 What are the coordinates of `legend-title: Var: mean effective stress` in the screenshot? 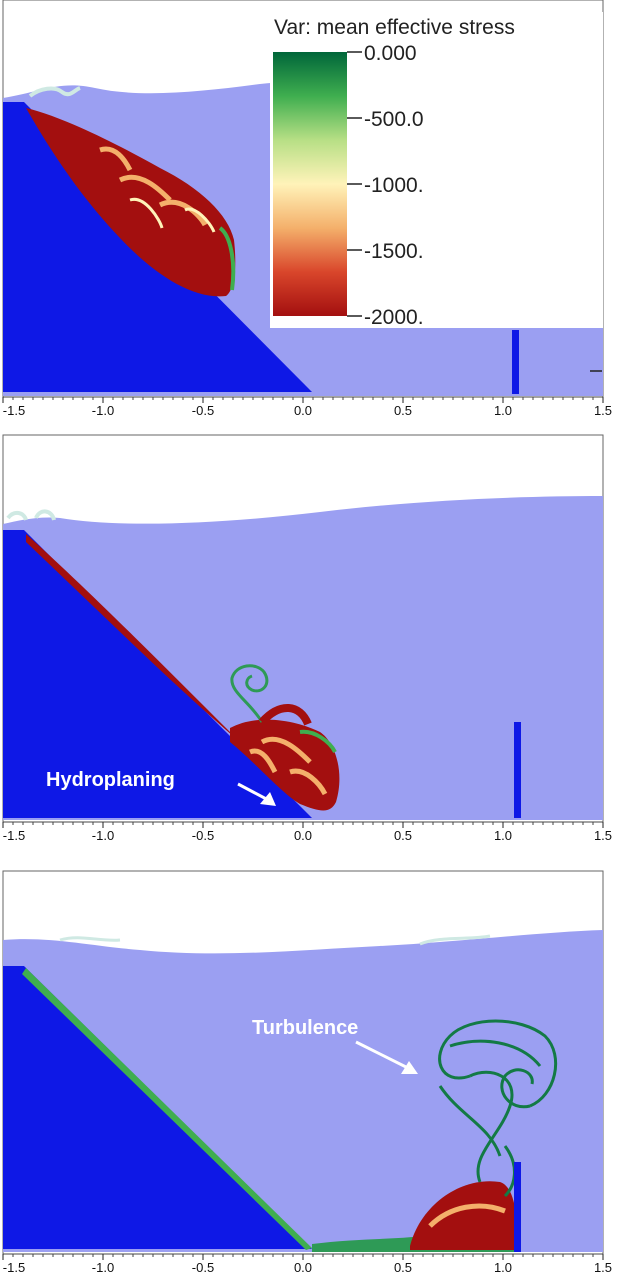 It's located at (394, 27).